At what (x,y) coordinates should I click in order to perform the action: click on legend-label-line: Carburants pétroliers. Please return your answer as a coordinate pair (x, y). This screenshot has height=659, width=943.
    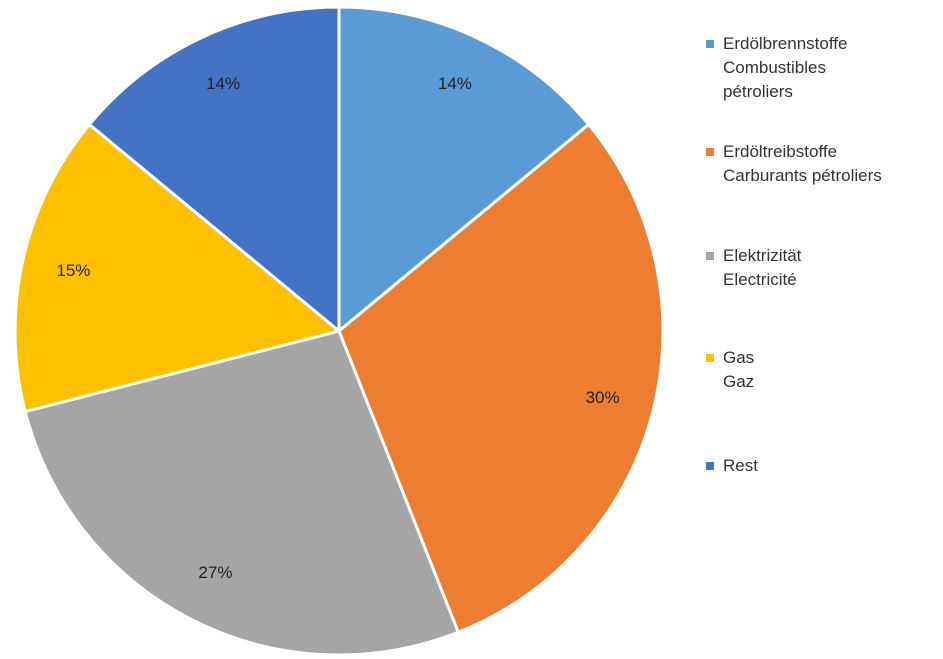
    Looking at the image, I should click on (802, 175).